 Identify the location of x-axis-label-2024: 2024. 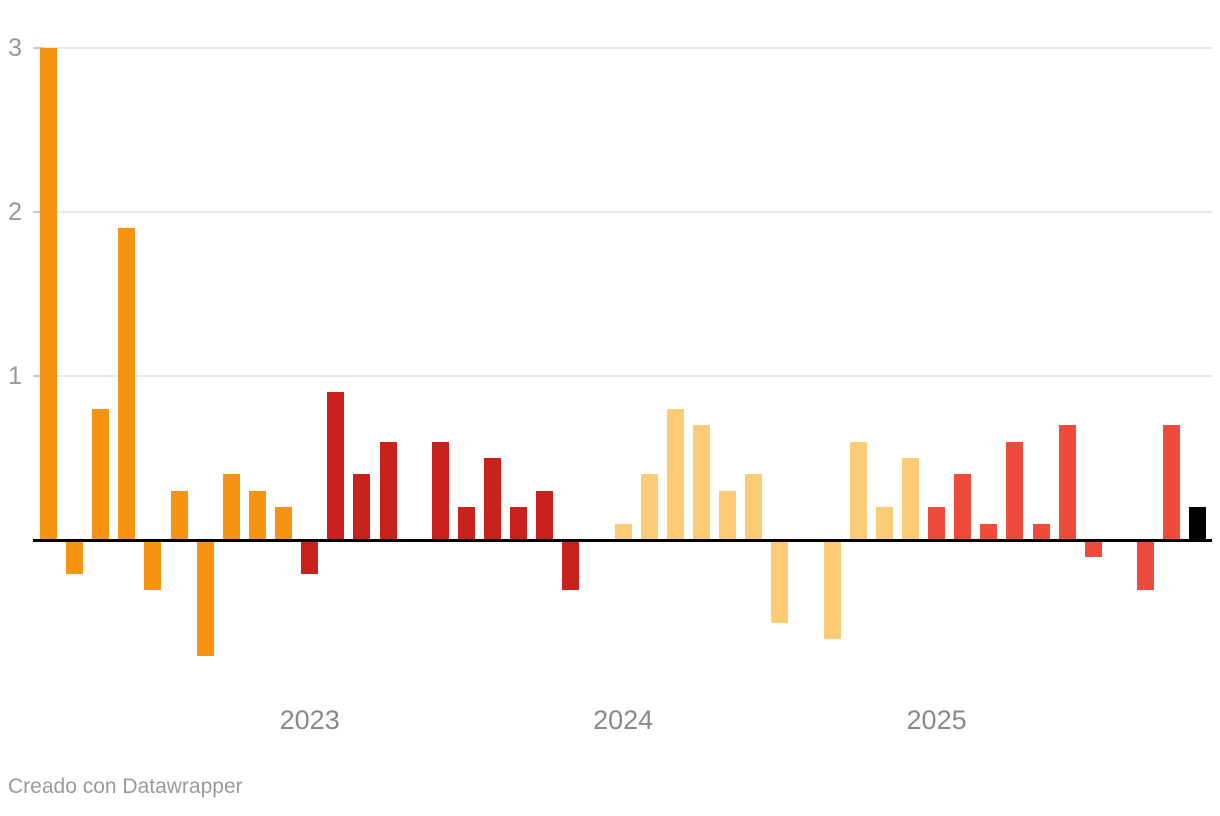
(623, 720).